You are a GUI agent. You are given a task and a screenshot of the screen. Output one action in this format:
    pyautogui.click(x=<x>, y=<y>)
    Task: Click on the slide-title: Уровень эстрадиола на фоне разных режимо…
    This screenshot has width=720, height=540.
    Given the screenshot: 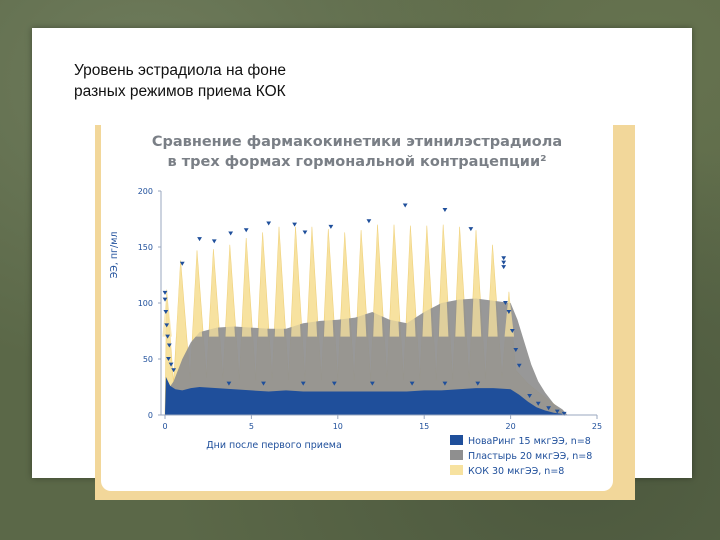 What is the action you would take?
    pyautogui.click(x=234, y=81)
    